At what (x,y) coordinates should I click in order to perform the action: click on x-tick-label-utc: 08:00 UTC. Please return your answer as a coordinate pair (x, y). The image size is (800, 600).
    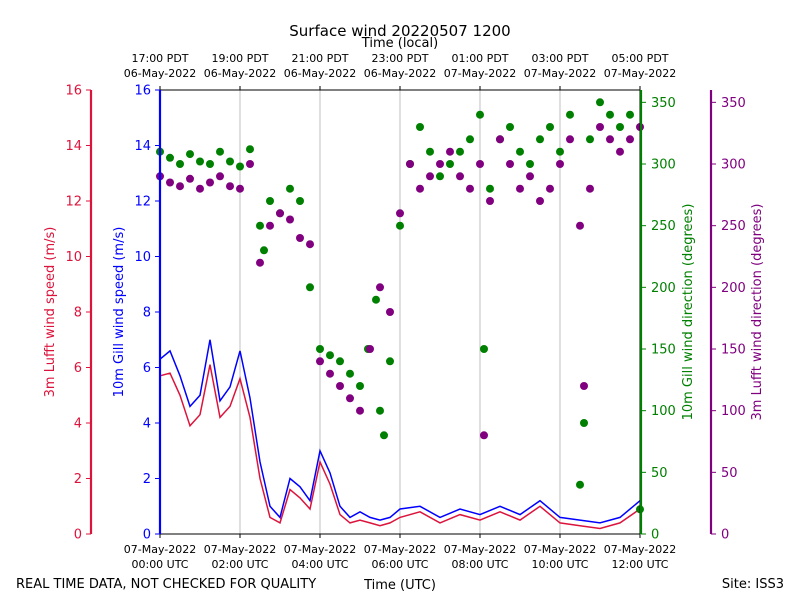
    Looking at the image, I should click on (479, 564).